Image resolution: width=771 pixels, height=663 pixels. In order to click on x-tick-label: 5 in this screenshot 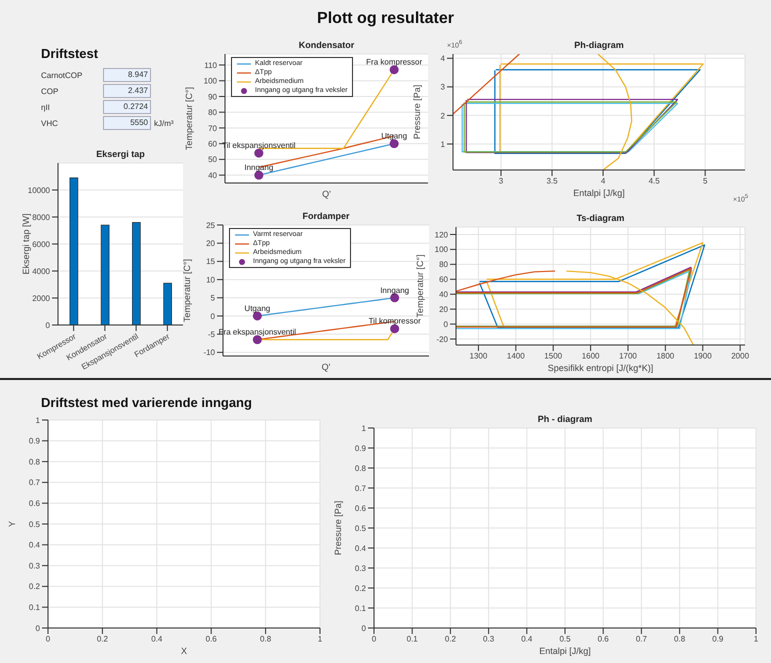, I will do `click(705, 181)`.